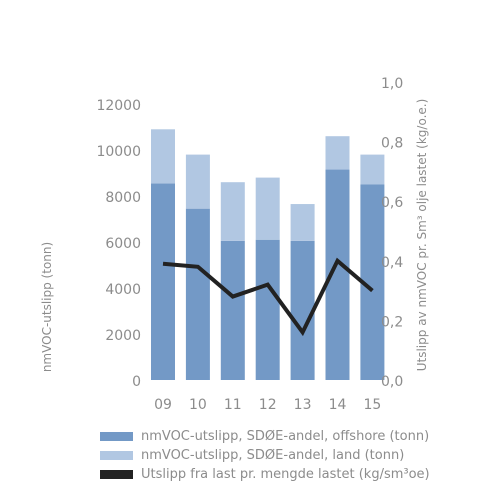 This screenshot has width=500, height=500. Describe the element at coordinates (392, 322) in the screenshot. I see `y2-tick-label: 0,2` at that location.